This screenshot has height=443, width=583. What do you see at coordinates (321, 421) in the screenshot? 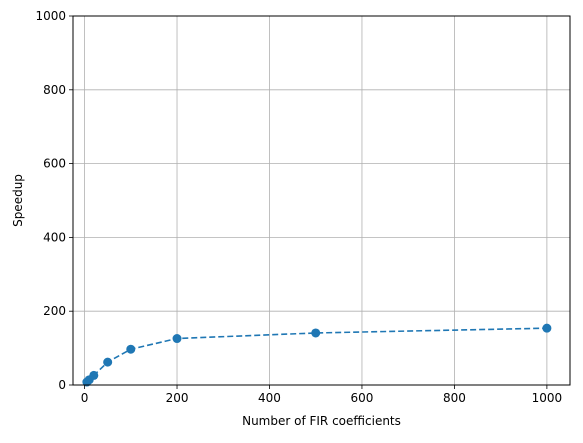
I see `x-axis-label: Number of FIR coefficients` at bounding box center [321, 421].